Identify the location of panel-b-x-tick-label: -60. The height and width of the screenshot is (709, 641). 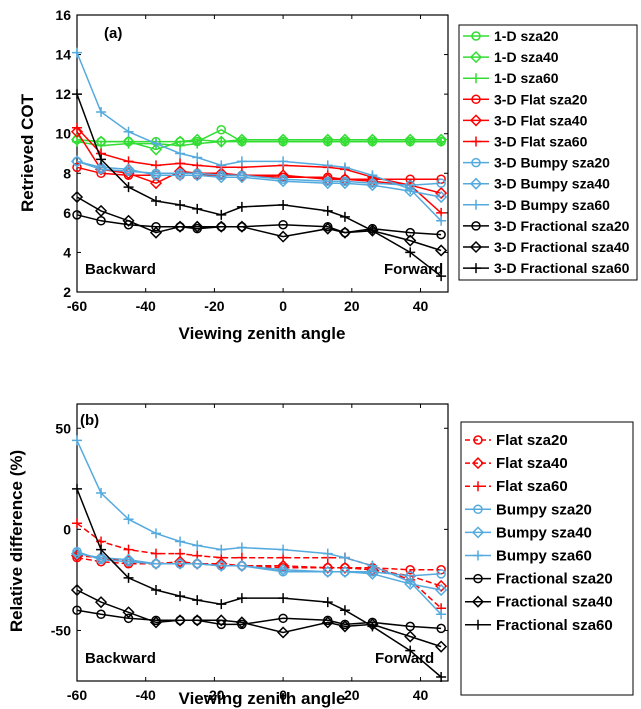
(77, 695).